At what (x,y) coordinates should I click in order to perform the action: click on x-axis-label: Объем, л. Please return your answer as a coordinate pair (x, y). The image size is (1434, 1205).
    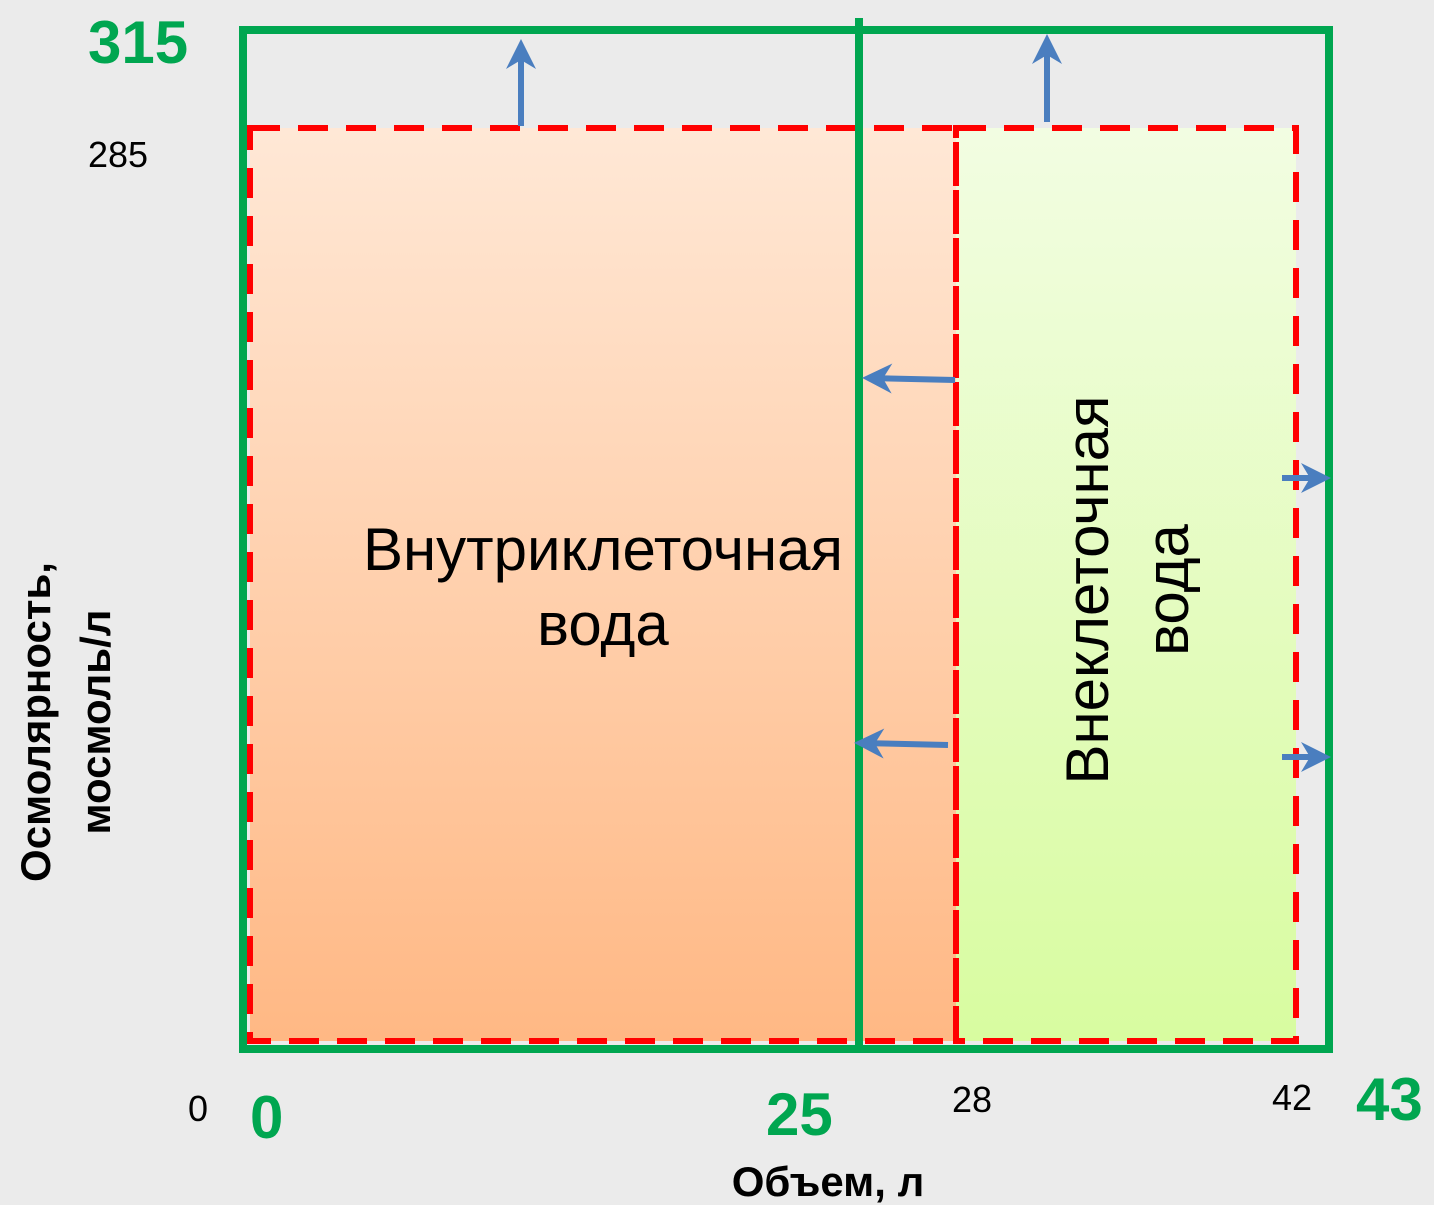
    Looking at the image, I should click on (828, 1181).